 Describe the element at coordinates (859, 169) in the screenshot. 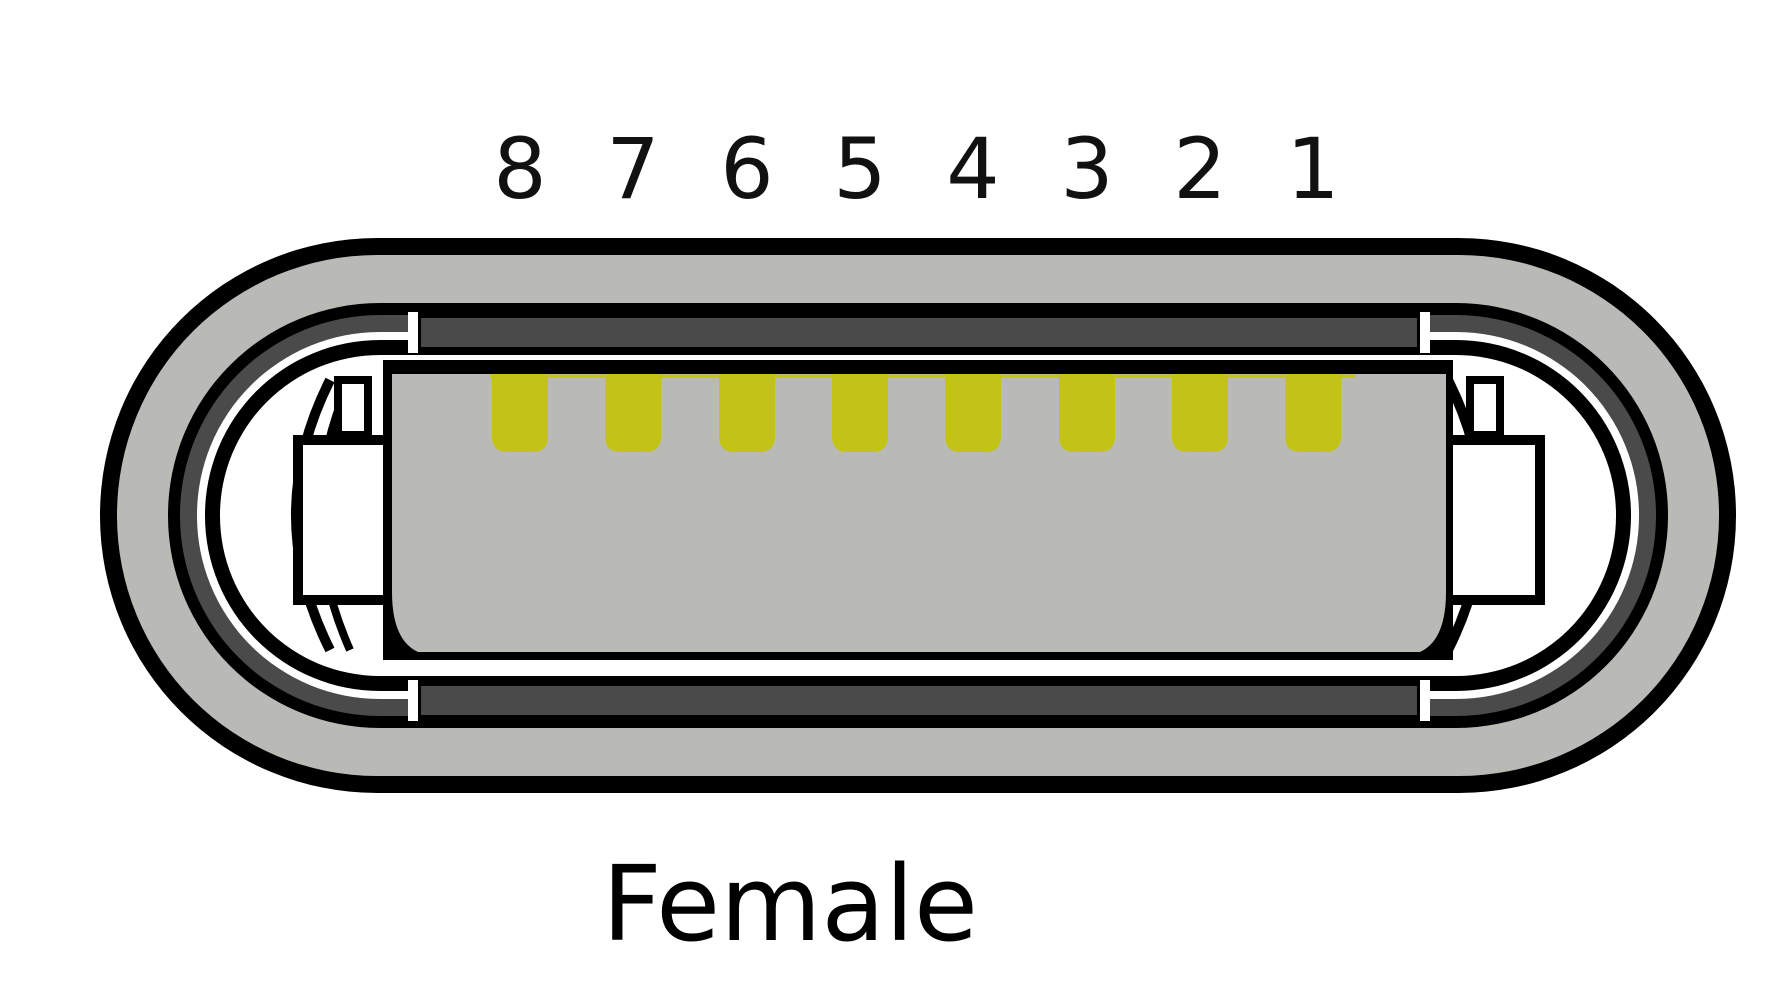

I see `pin-label-5: 5` at that location.